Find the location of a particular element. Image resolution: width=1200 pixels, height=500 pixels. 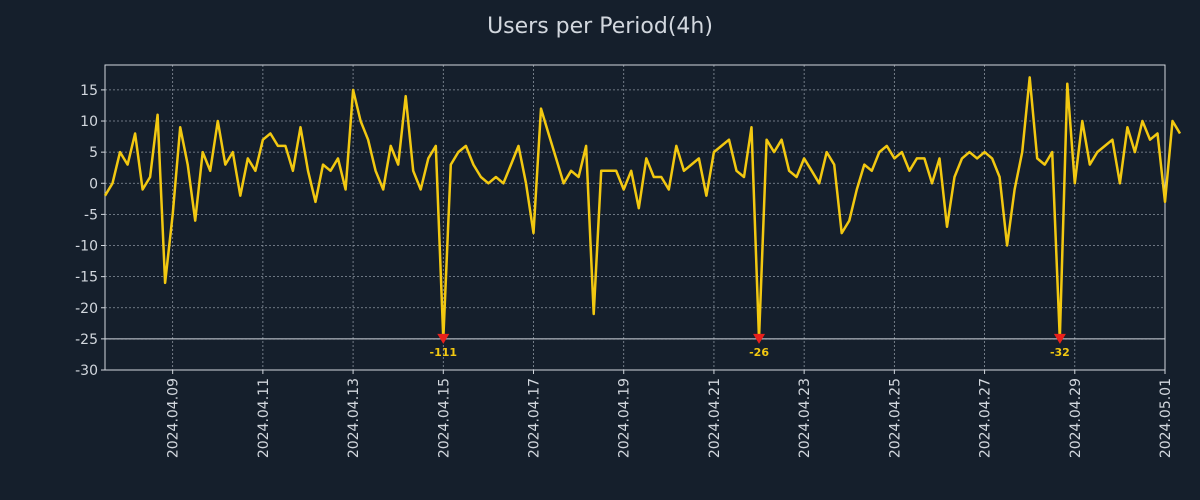

y-tick-label: -20 is located at coordinates (86, 309).